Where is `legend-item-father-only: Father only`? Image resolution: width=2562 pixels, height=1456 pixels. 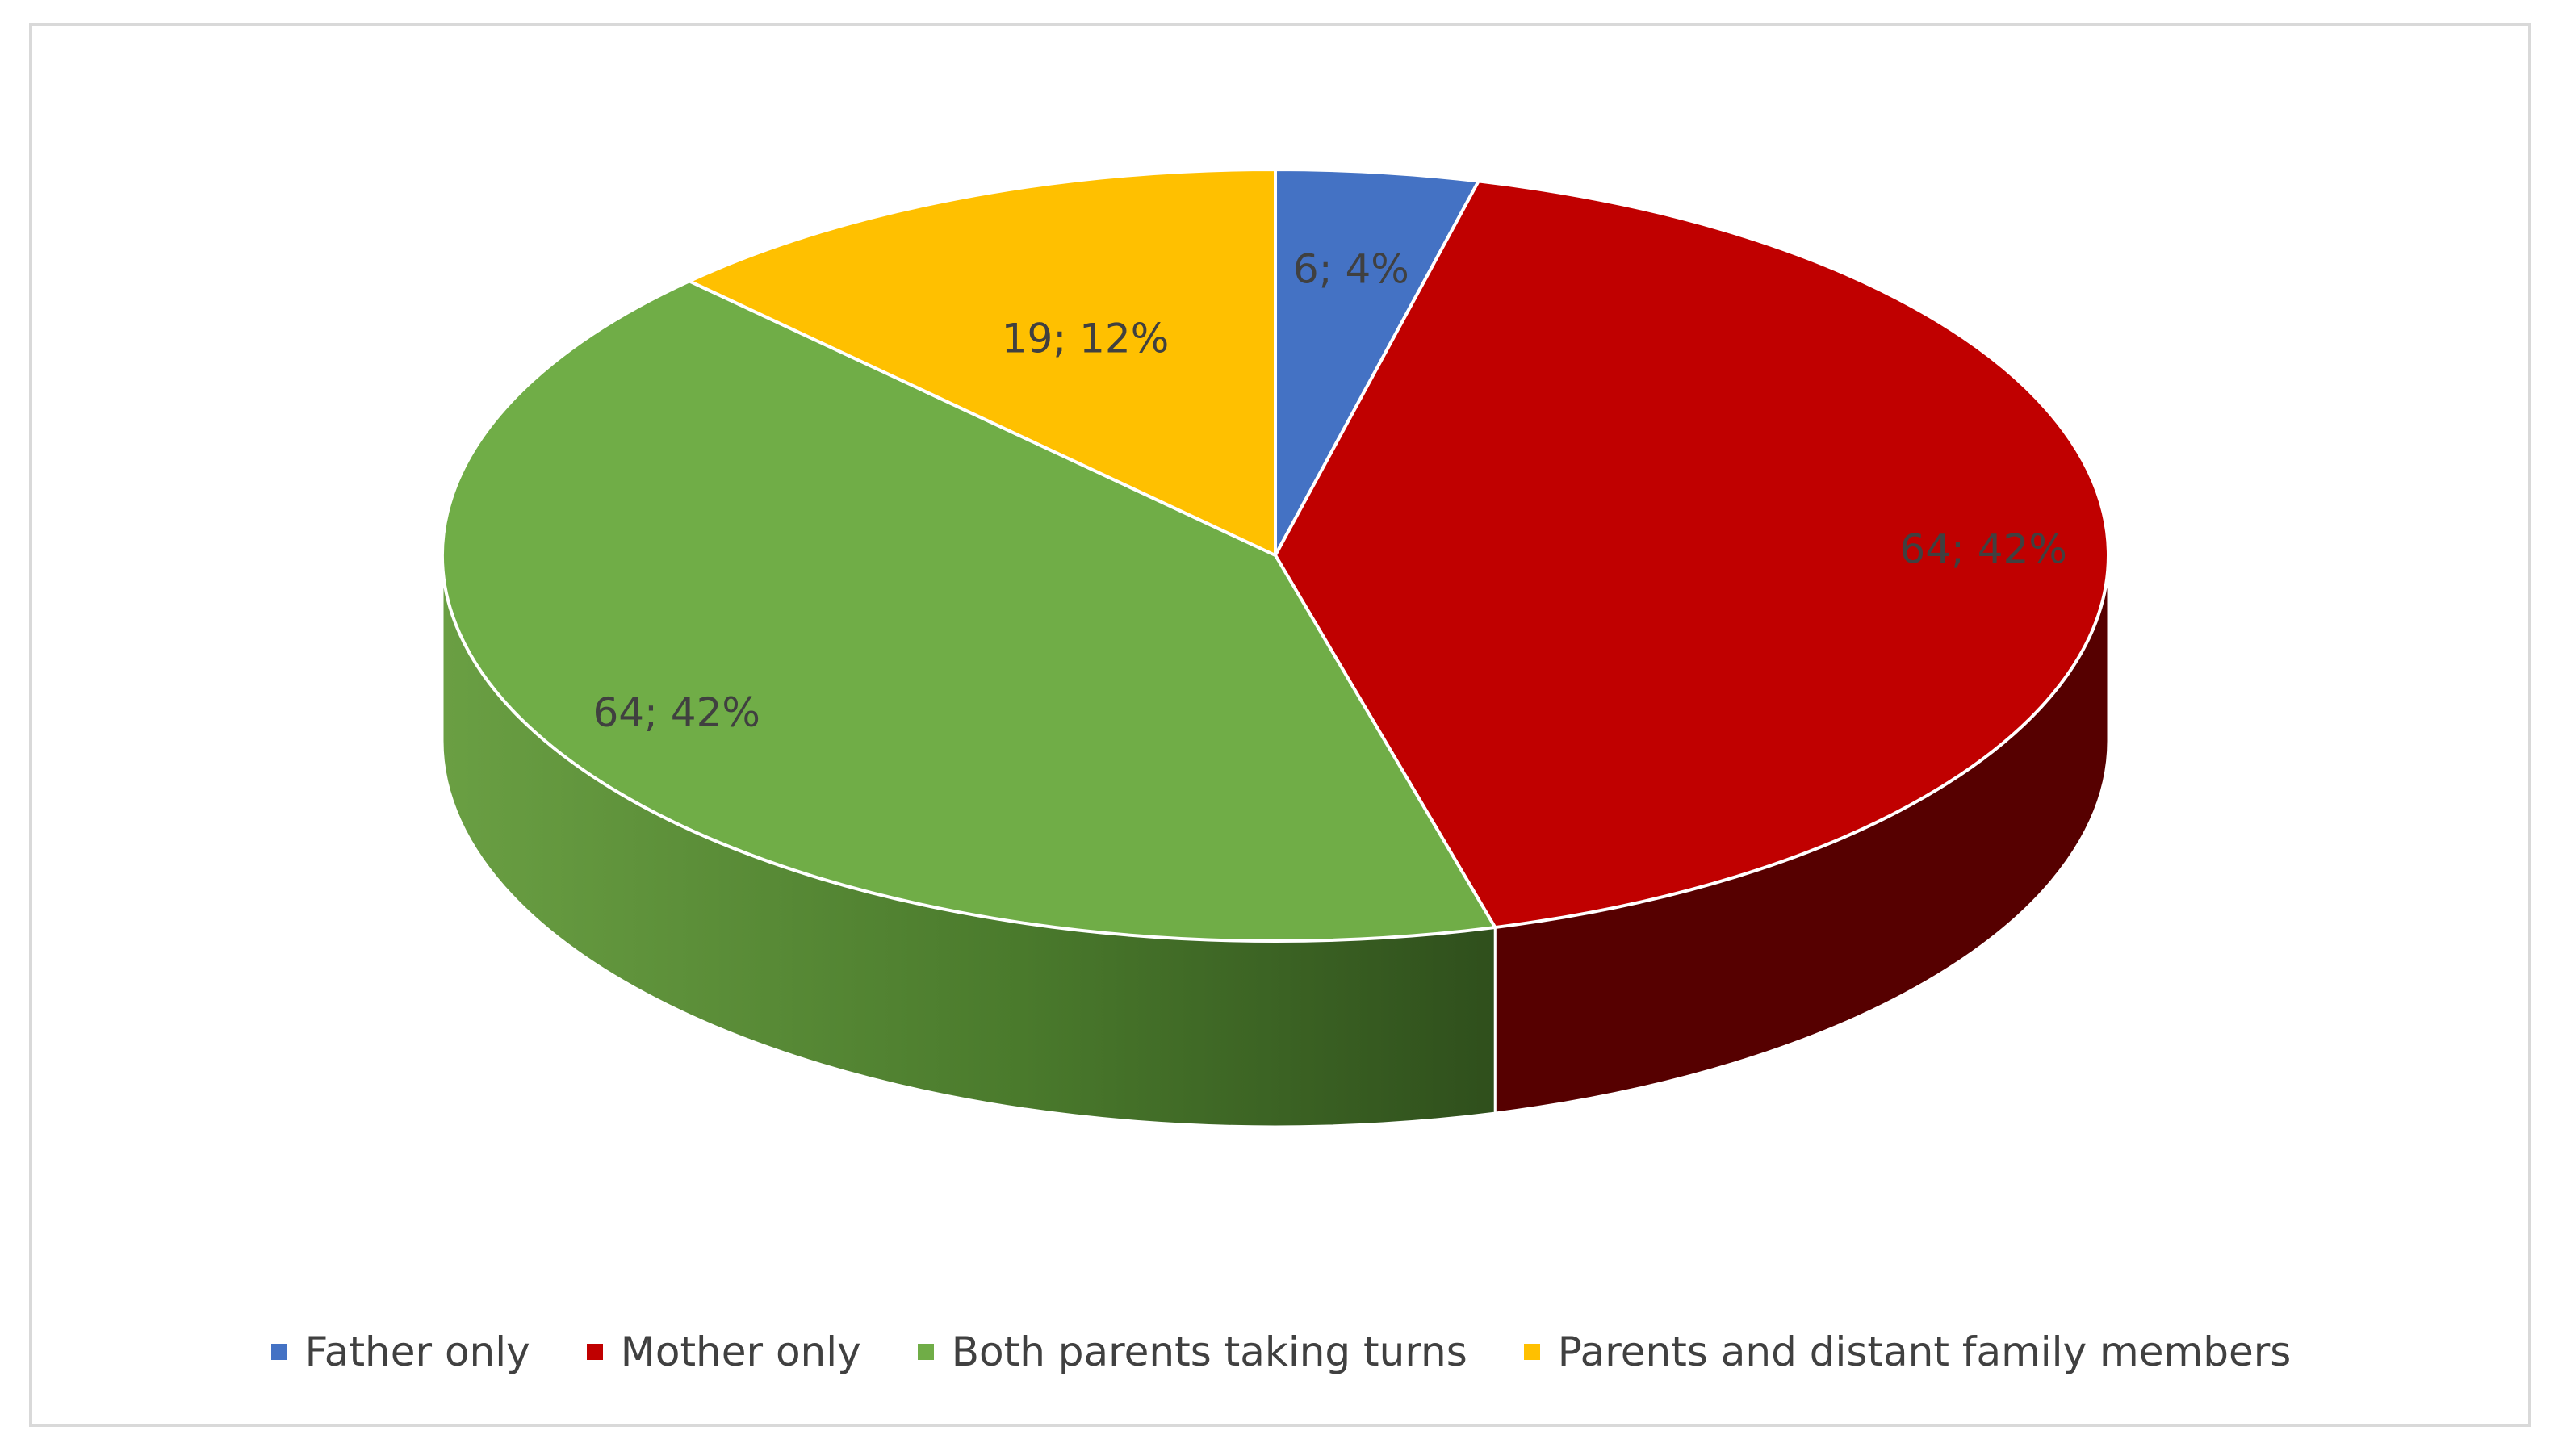
legend-item-father-only: Father only is located at coordinates (400, 1352).